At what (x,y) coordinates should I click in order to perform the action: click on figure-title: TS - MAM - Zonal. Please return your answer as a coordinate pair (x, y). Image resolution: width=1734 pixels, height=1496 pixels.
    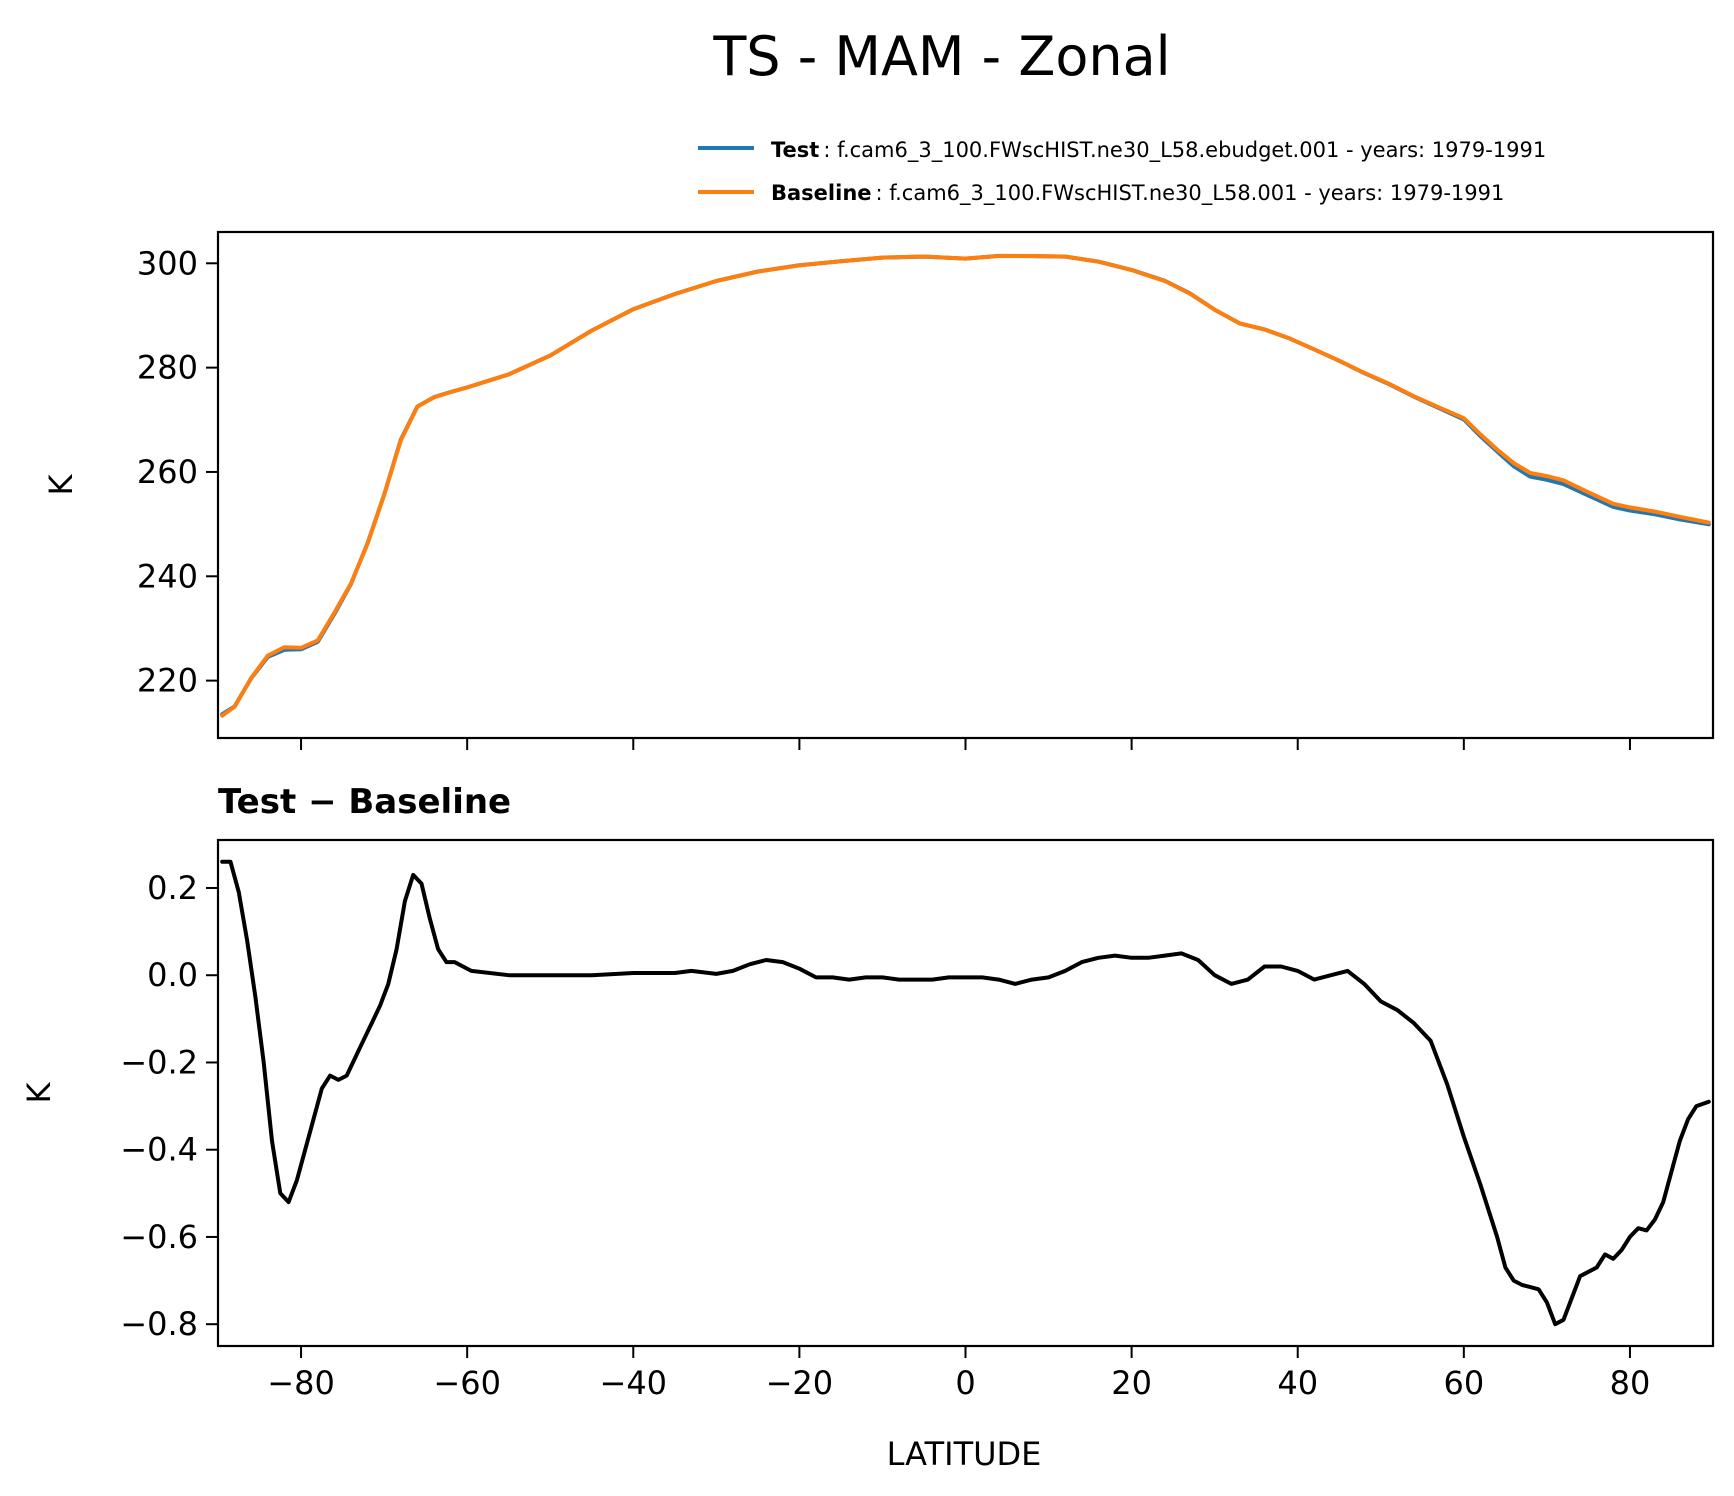
    Looking at the image, I should click on (941, 56).